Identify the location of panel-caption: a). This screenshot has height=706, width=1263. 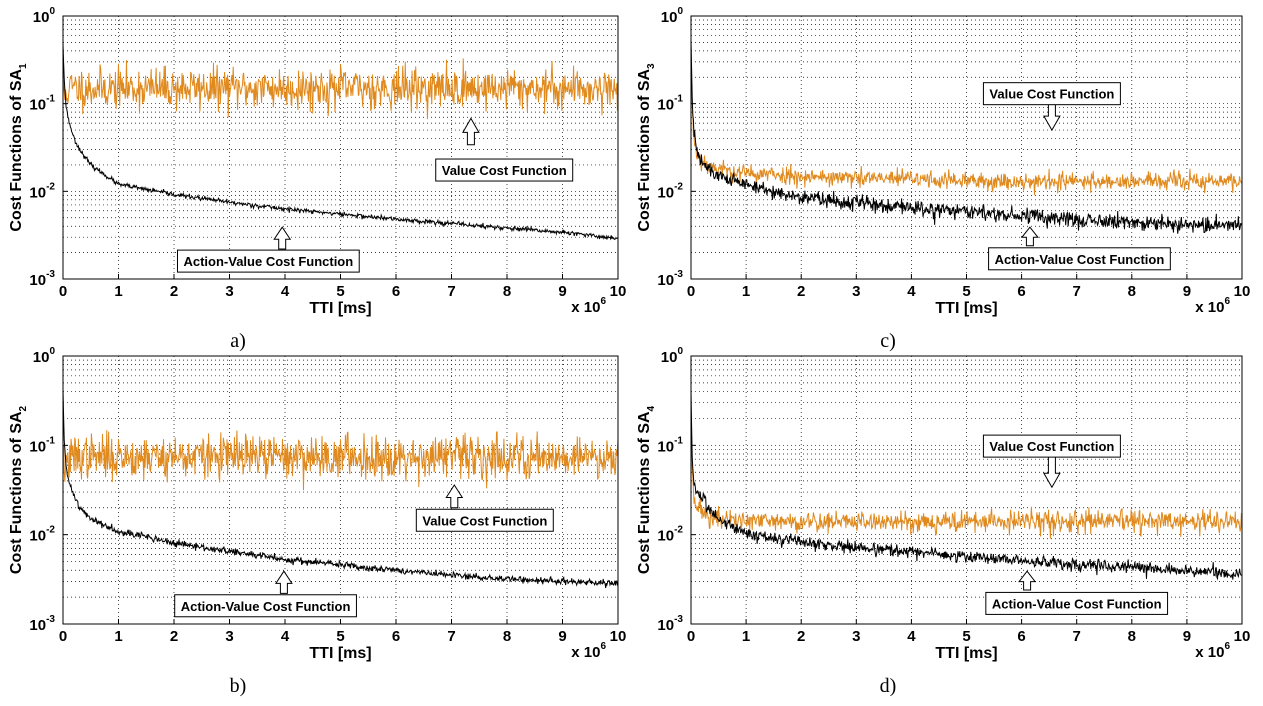
(238, 341).